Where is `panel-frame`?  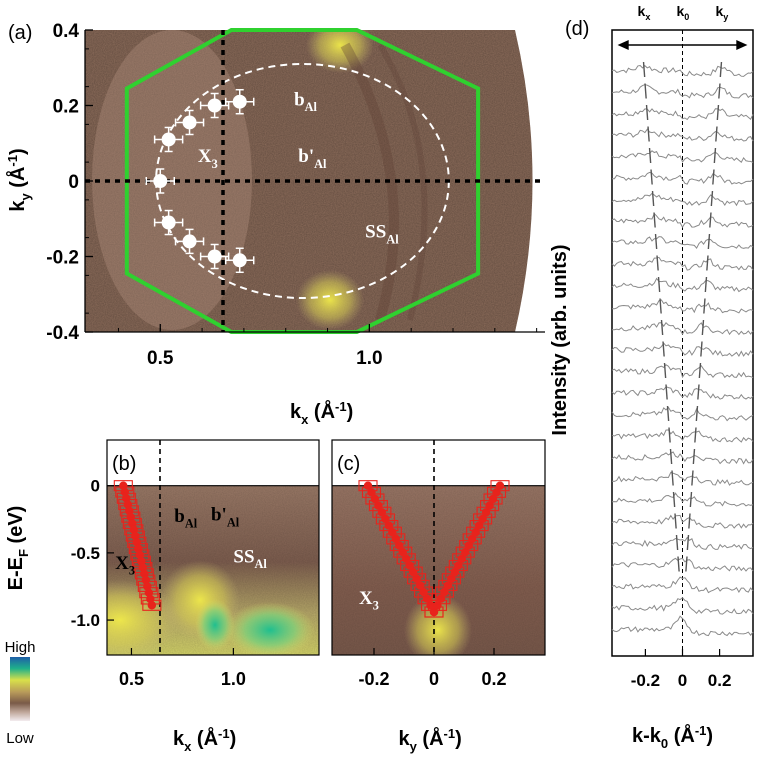
panel-frame is located at coordinates (438, 547).